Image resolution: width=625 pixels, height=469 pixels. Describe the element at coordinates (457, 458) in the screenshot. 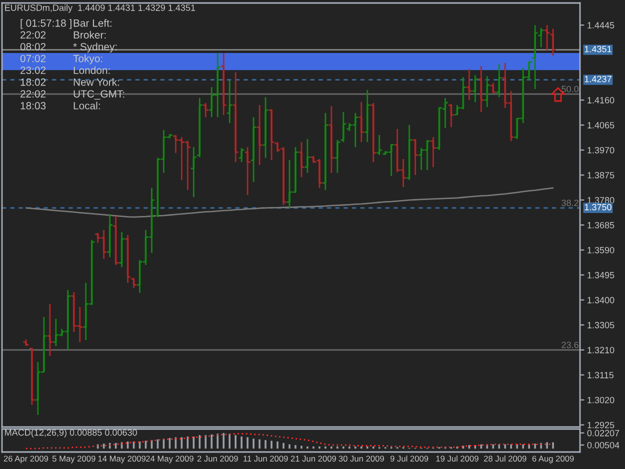

I see `x-tick-label: 19 Jul 2009` at that location.